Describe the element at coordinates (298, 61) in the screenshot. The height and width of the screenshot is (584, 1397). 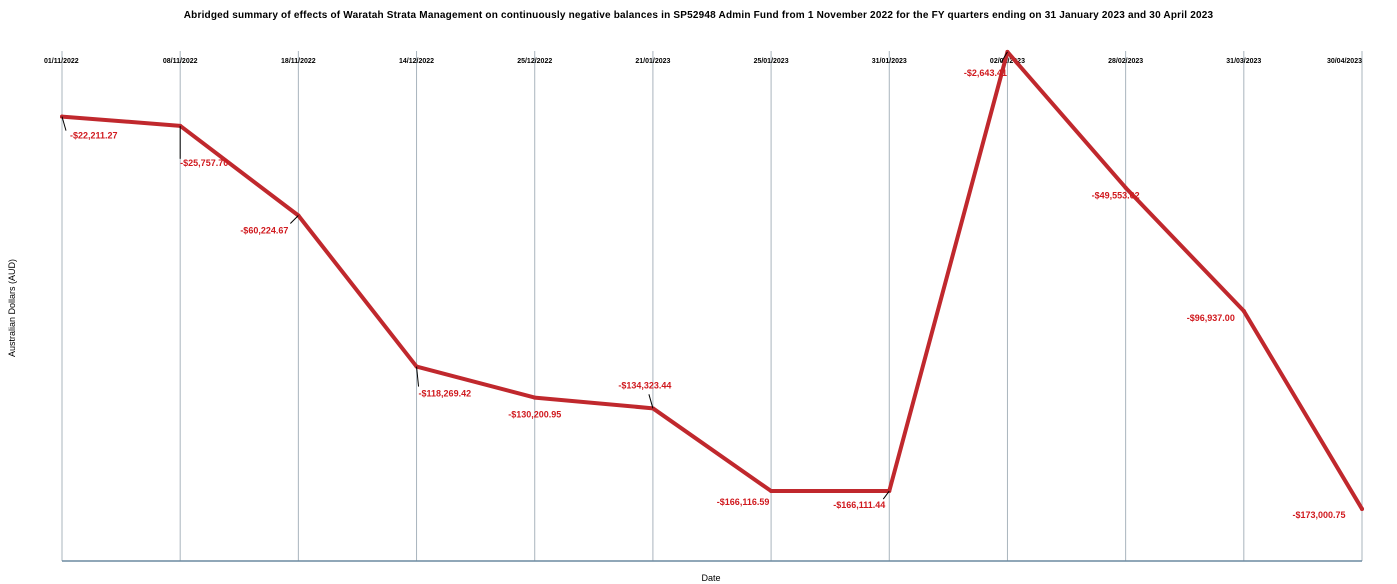
I see `x-tick-label: 18/11/2022` at that location.